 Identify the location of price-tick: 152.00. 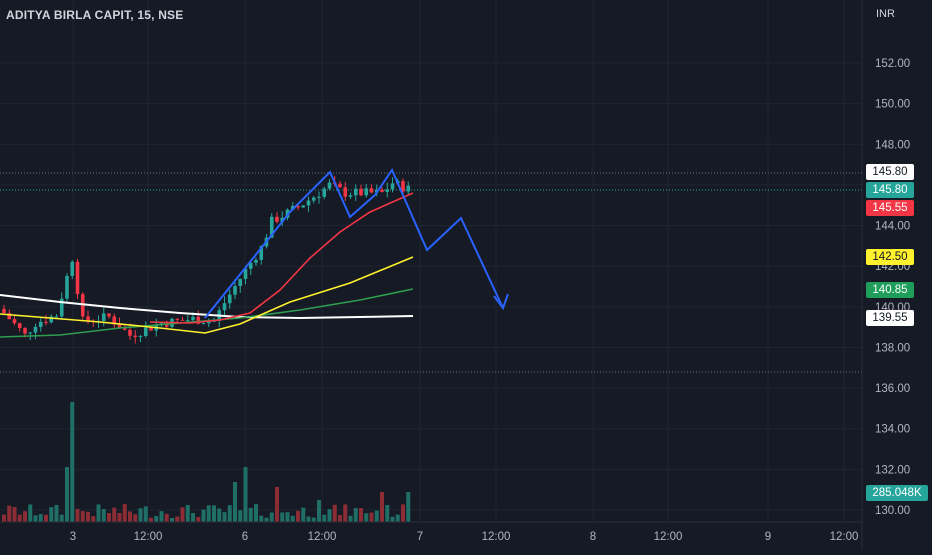
(892, 64).